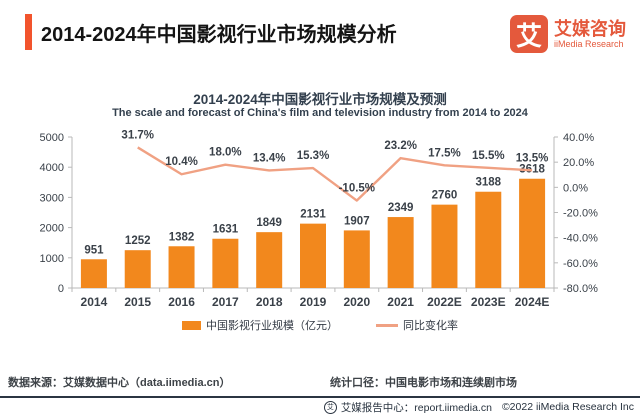 The height and width of the screenshot is (416, 640). I want to click on line-value-label: 13.4%, so click(269, 158).